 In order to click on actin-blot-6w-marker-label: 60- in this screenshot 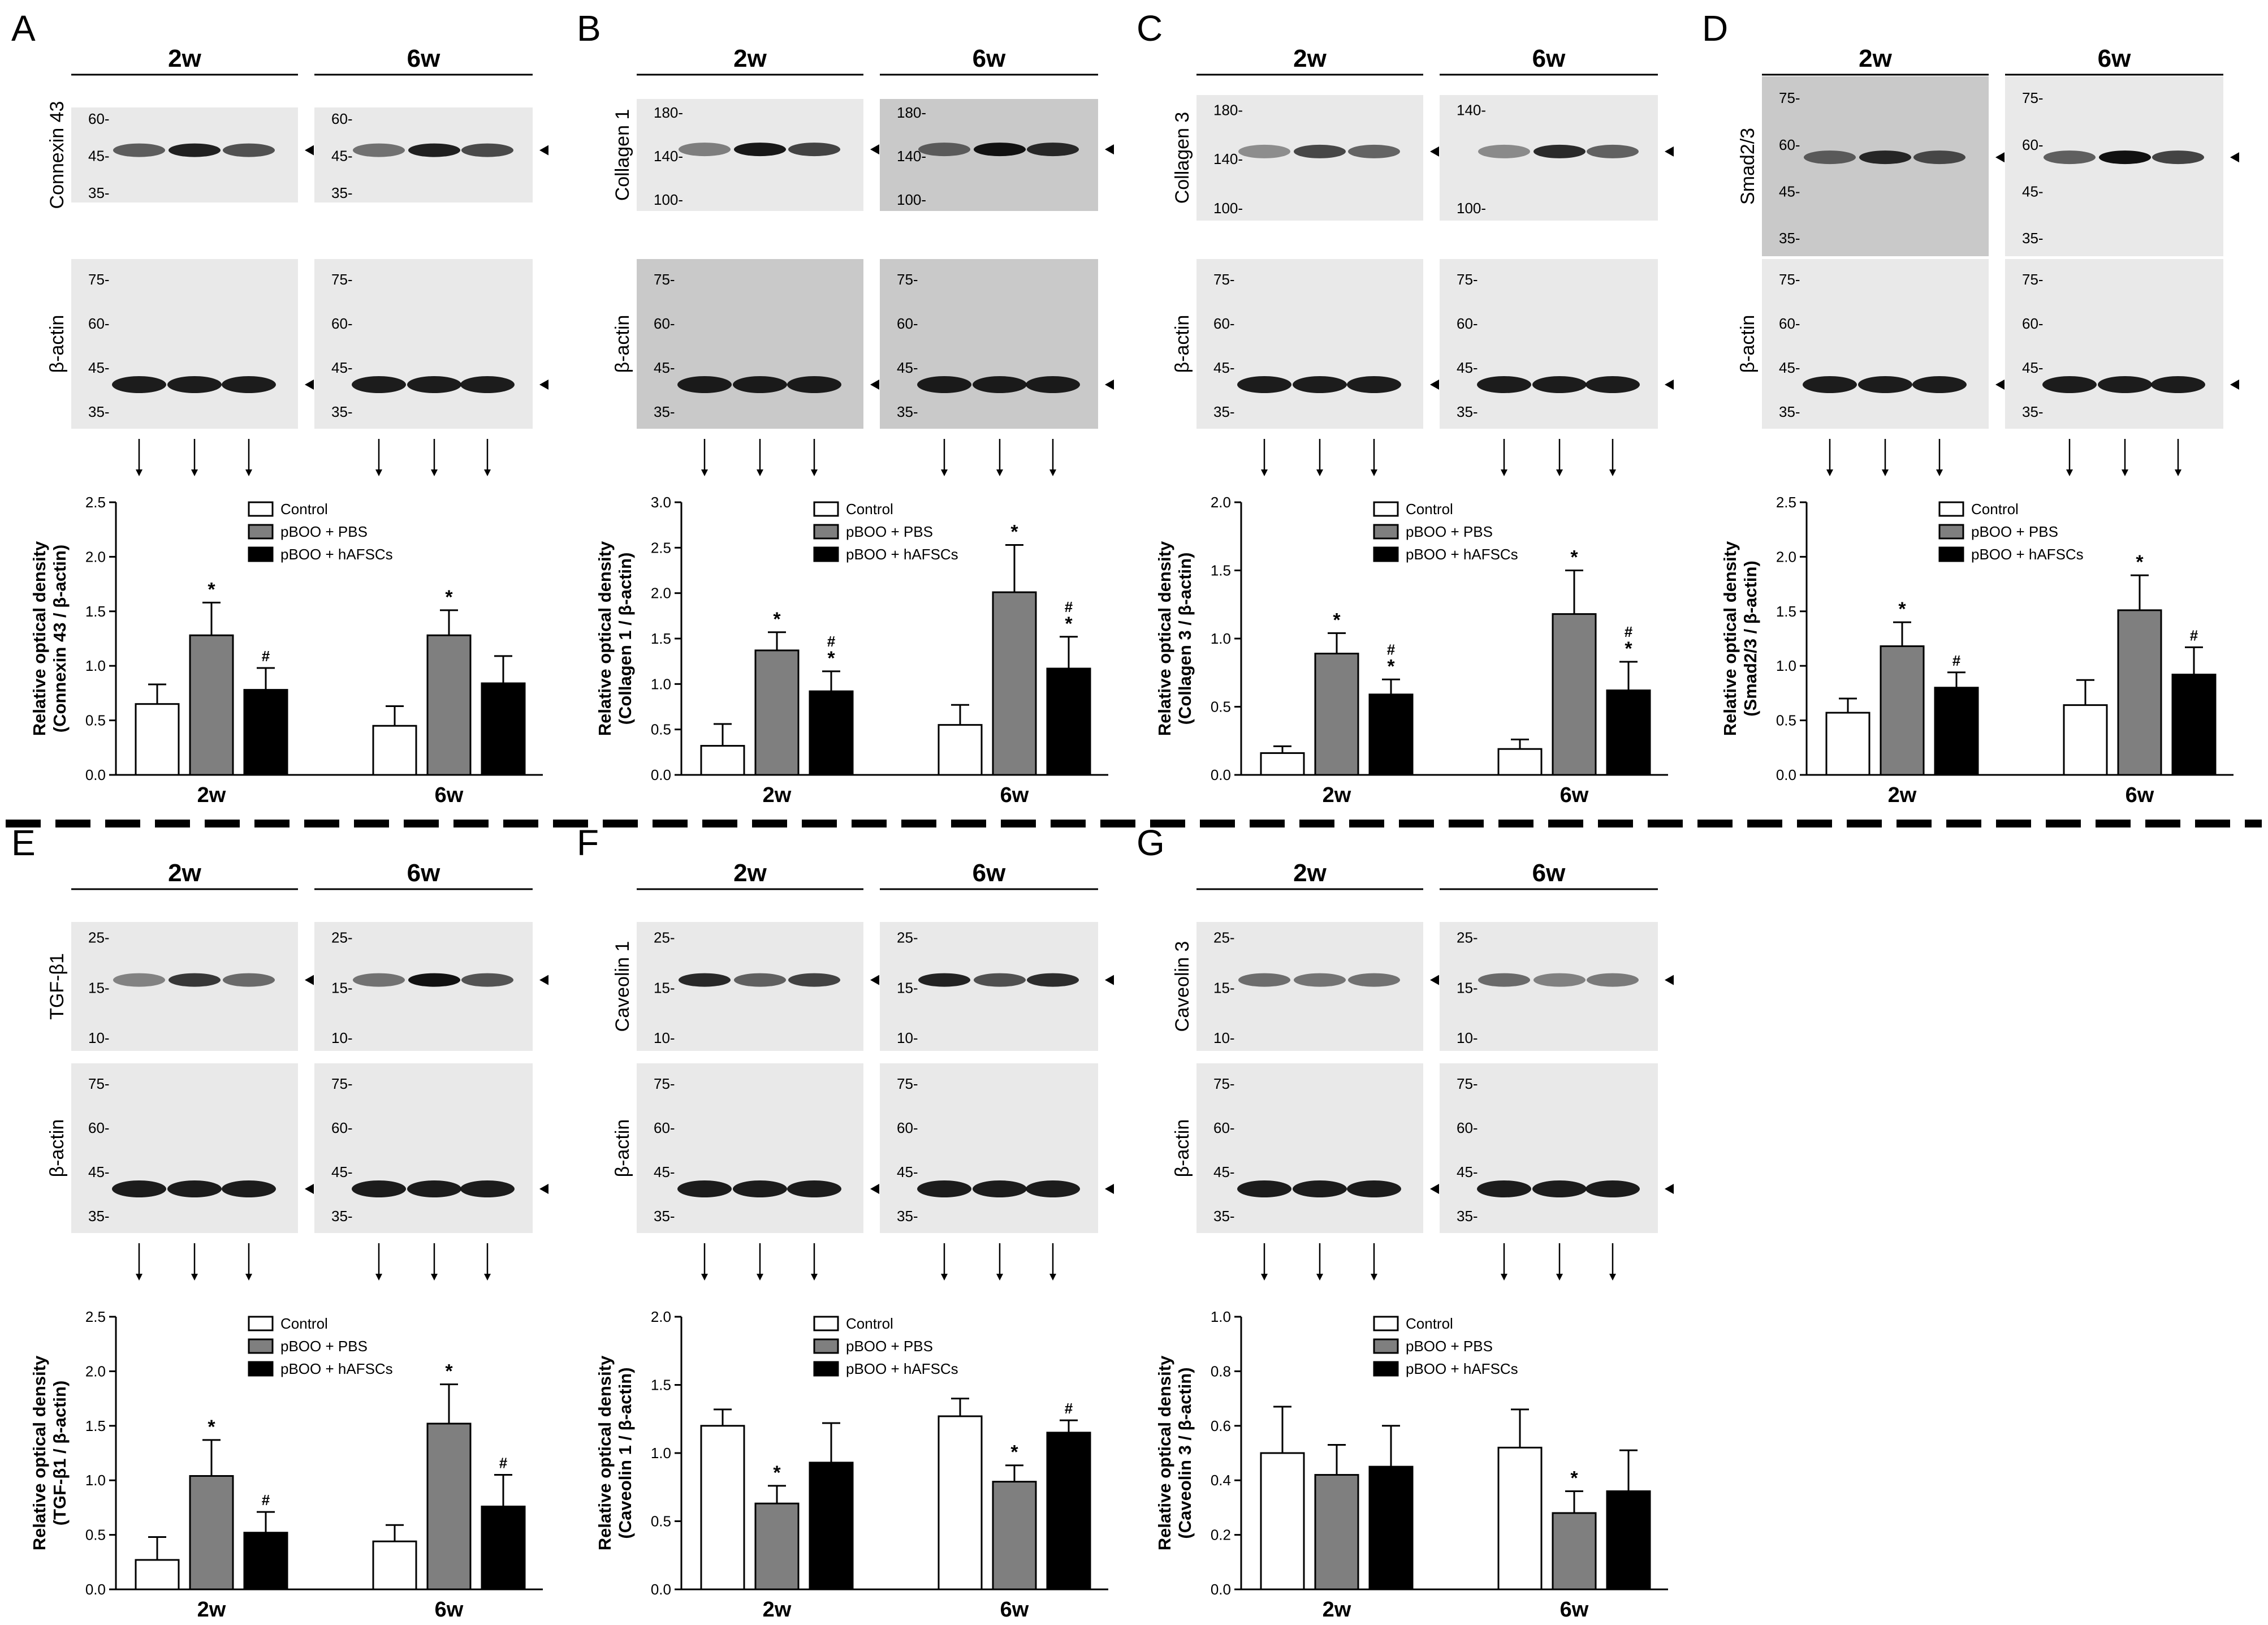, I will do `click(1468, 1127)`.